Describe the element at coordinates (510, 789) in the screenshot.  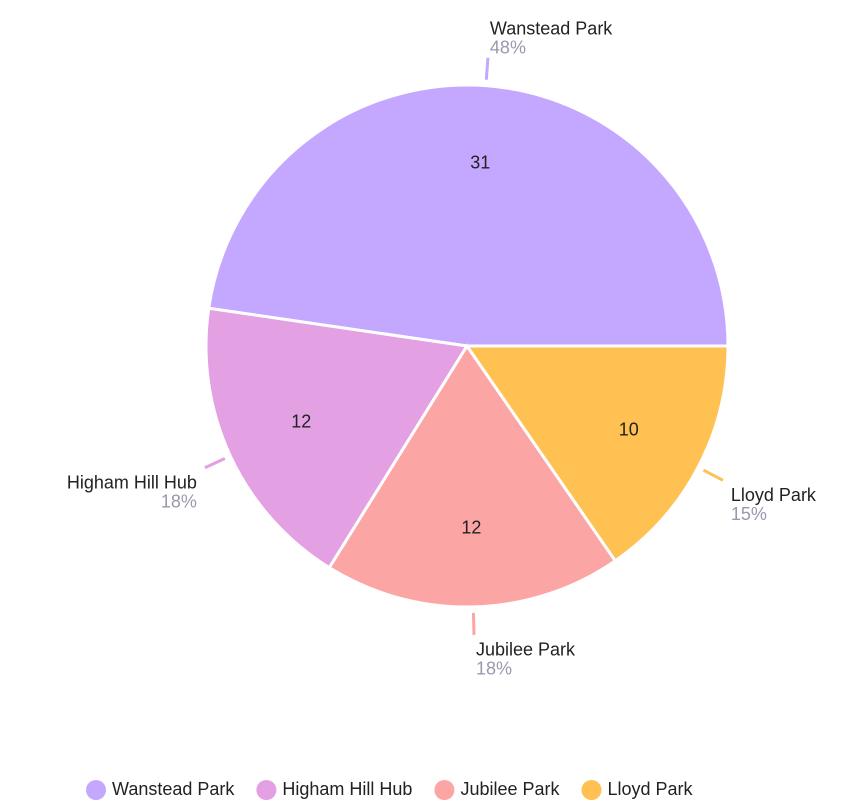
I see `legend-label: Jubilee Park` at that location.